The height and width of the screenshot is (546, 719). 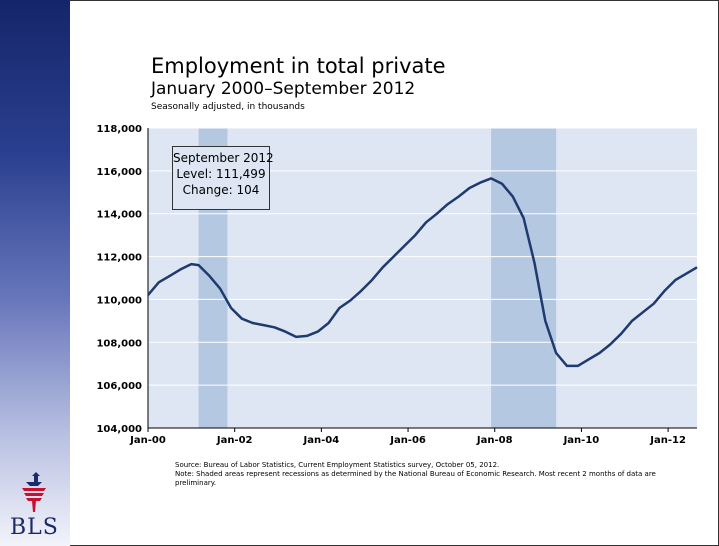 What do you see at coordinates (119, 129) in the screenshot?
I see `y-tick-label: 118,000` at bounding box center [119, 129].